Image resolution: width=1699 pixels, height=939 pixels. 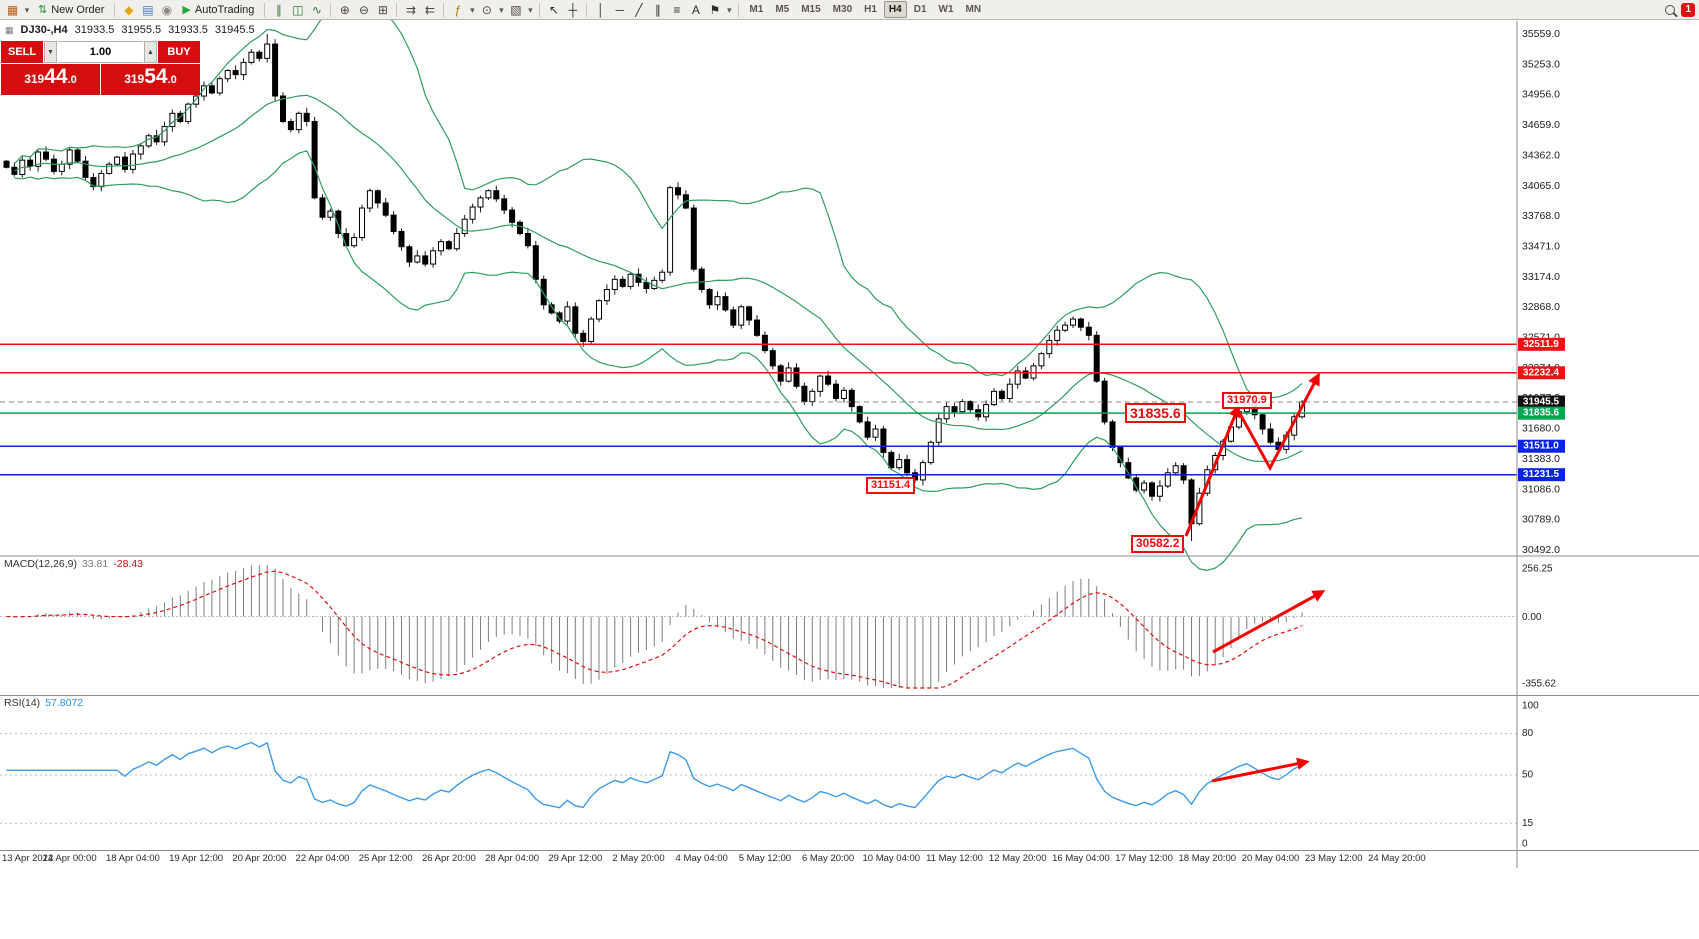 I want to click on price-axis-label: 31383.0, so click(x=1541, y=459).